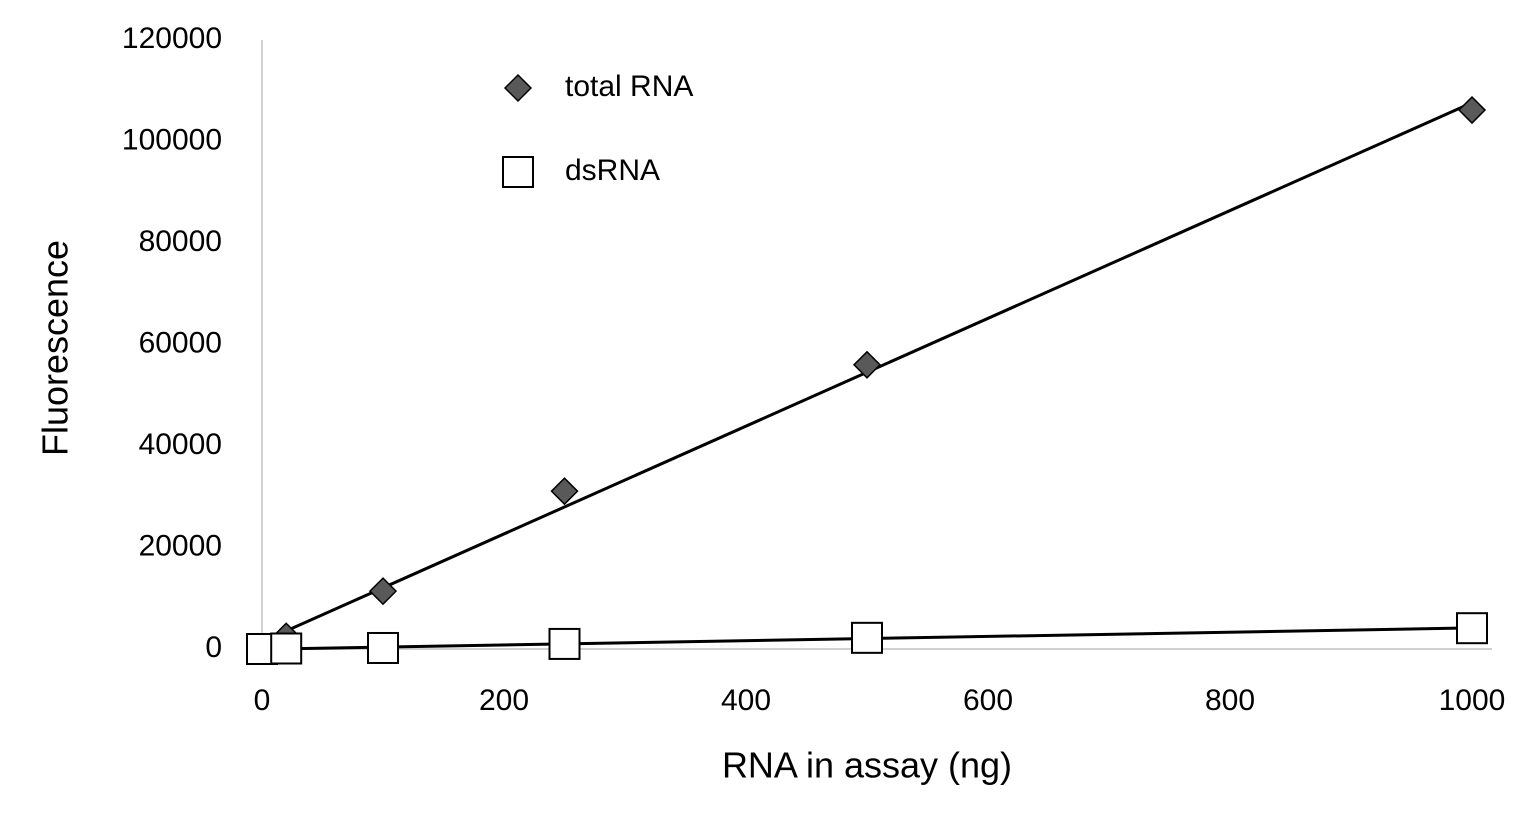  I want to click on y-tick-label: 60000, so click(180, 342).